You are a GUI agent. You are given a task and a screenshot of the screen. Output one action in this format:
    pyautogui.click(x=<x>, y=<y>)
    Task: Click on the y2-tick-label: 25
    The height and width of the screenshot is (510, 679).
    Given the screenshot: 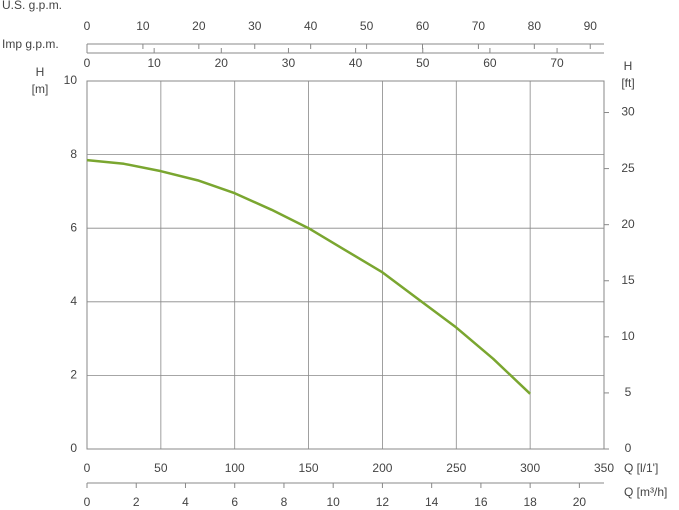 What is the action you would take?
    pyautogui.click(x=628, y=168)
    